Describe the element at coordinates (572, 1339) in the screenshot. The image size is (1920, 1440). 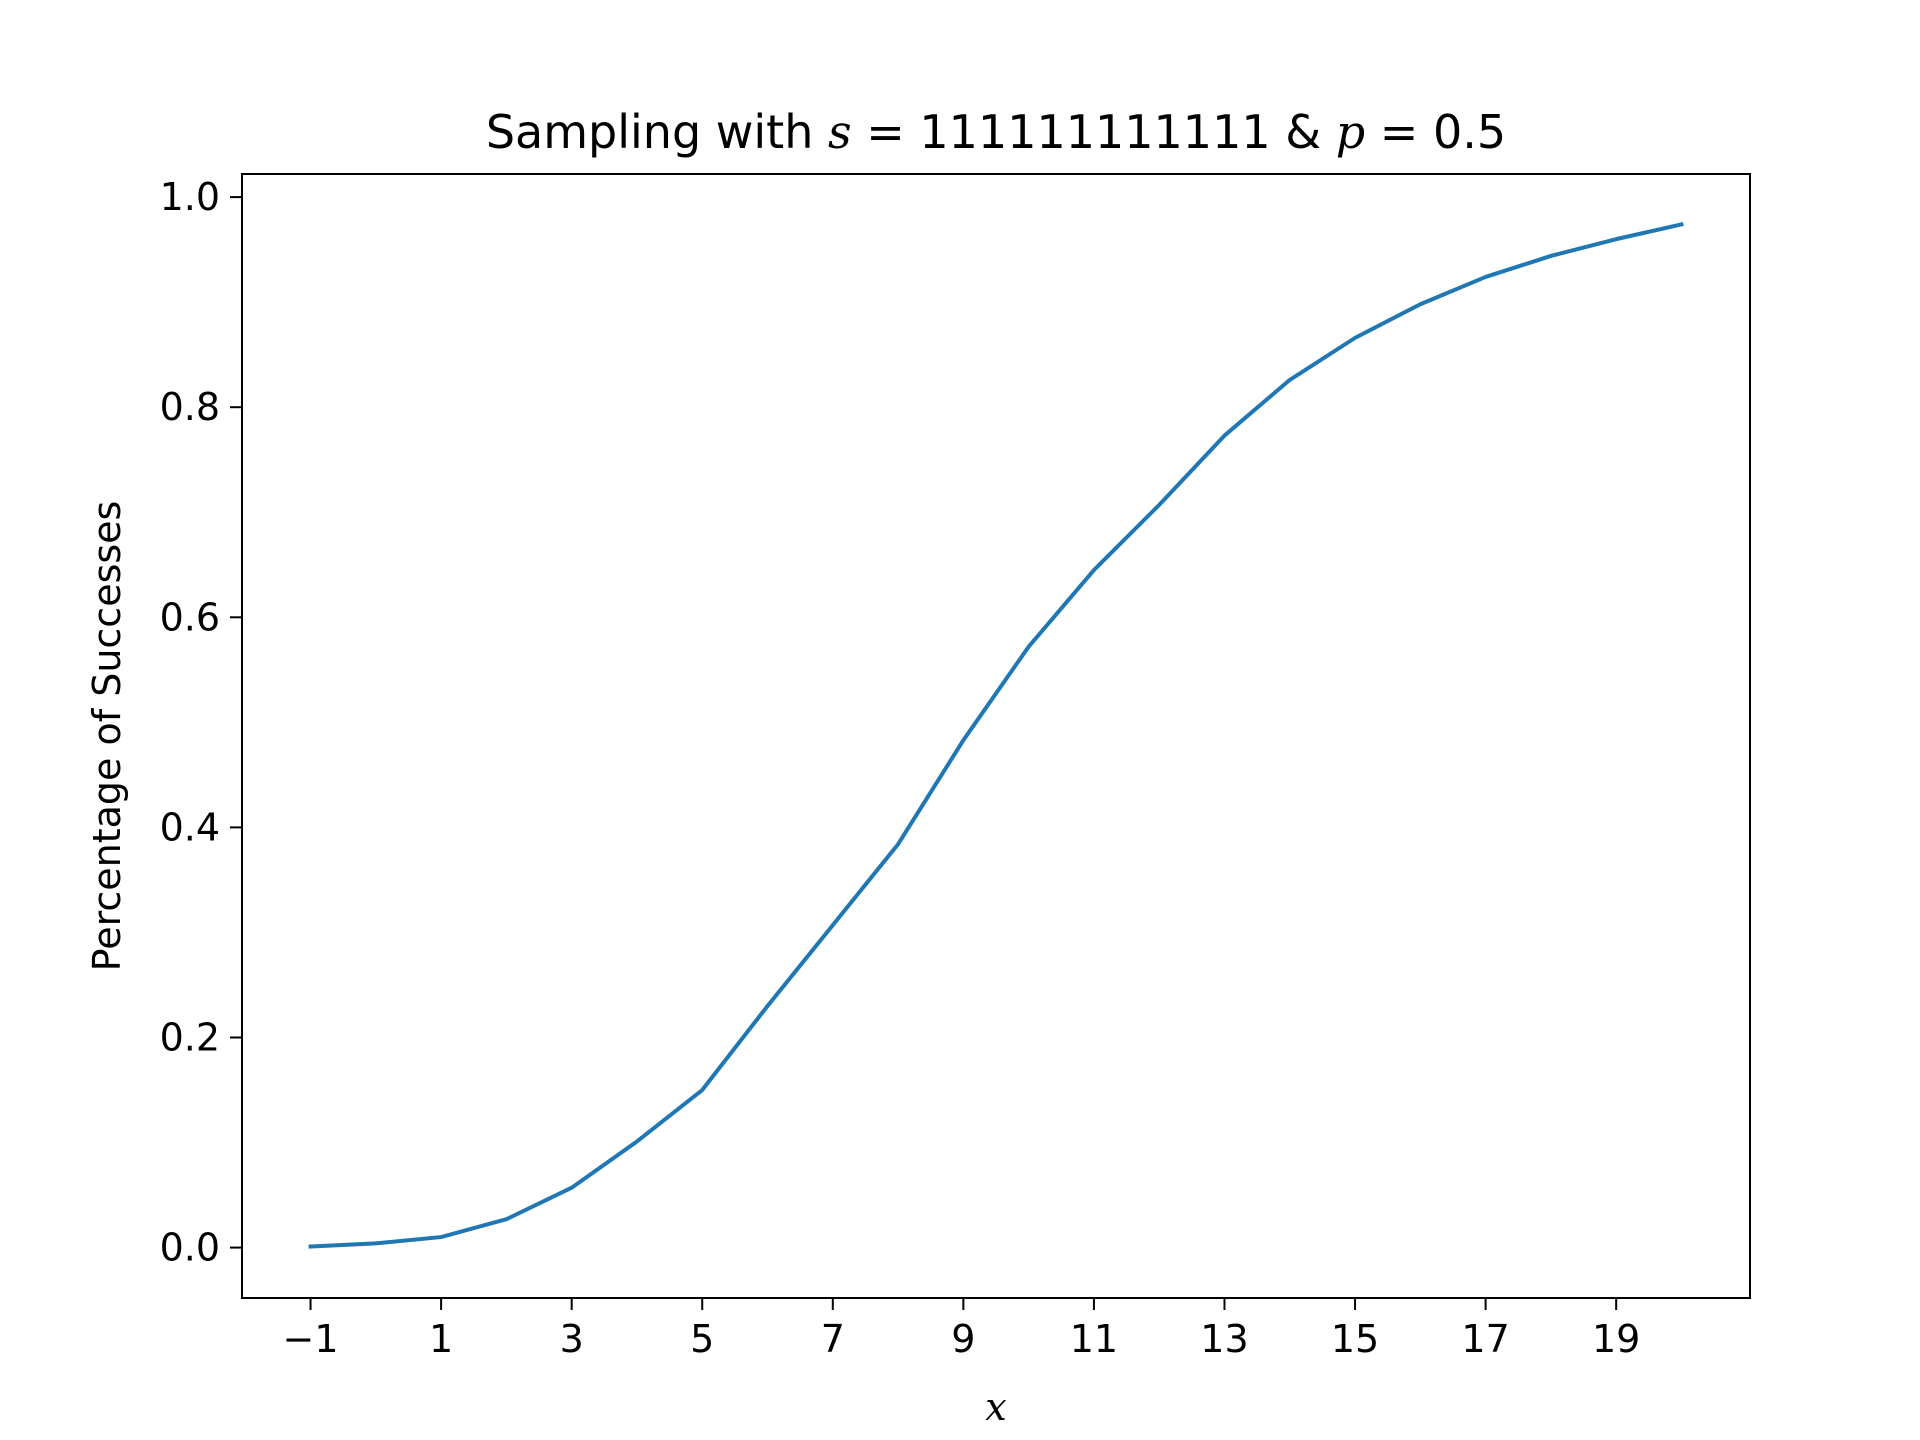
I see `x-tick-label: 3` at that location.